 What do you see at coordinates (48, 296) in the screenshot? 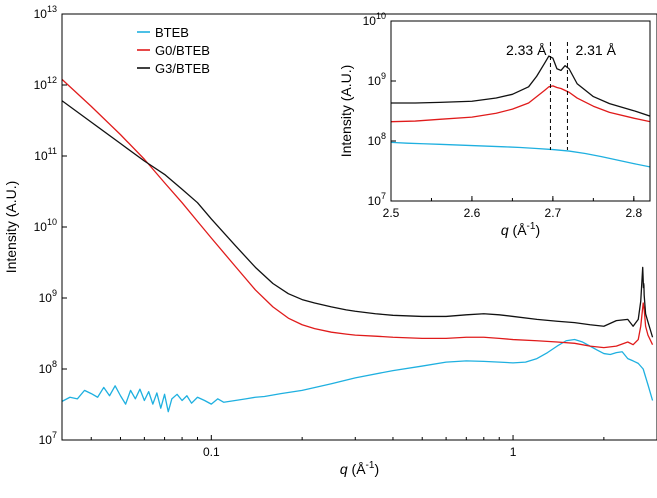
I see `main-y-tick-label: 10⁹` at bounding box center [48, 296].